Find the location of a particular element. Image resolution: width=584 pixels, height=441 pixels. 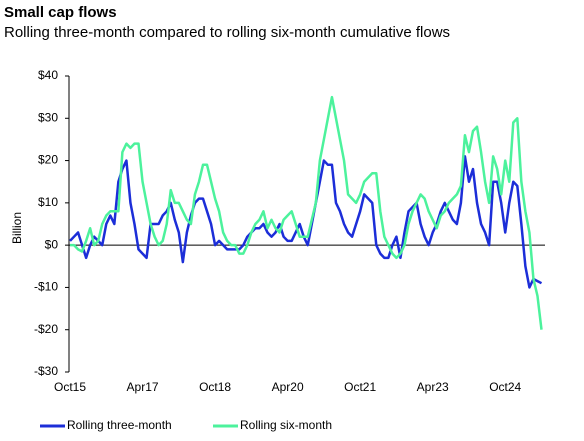

legend-label: Rolling three-month is located at coordinates (119, 425).